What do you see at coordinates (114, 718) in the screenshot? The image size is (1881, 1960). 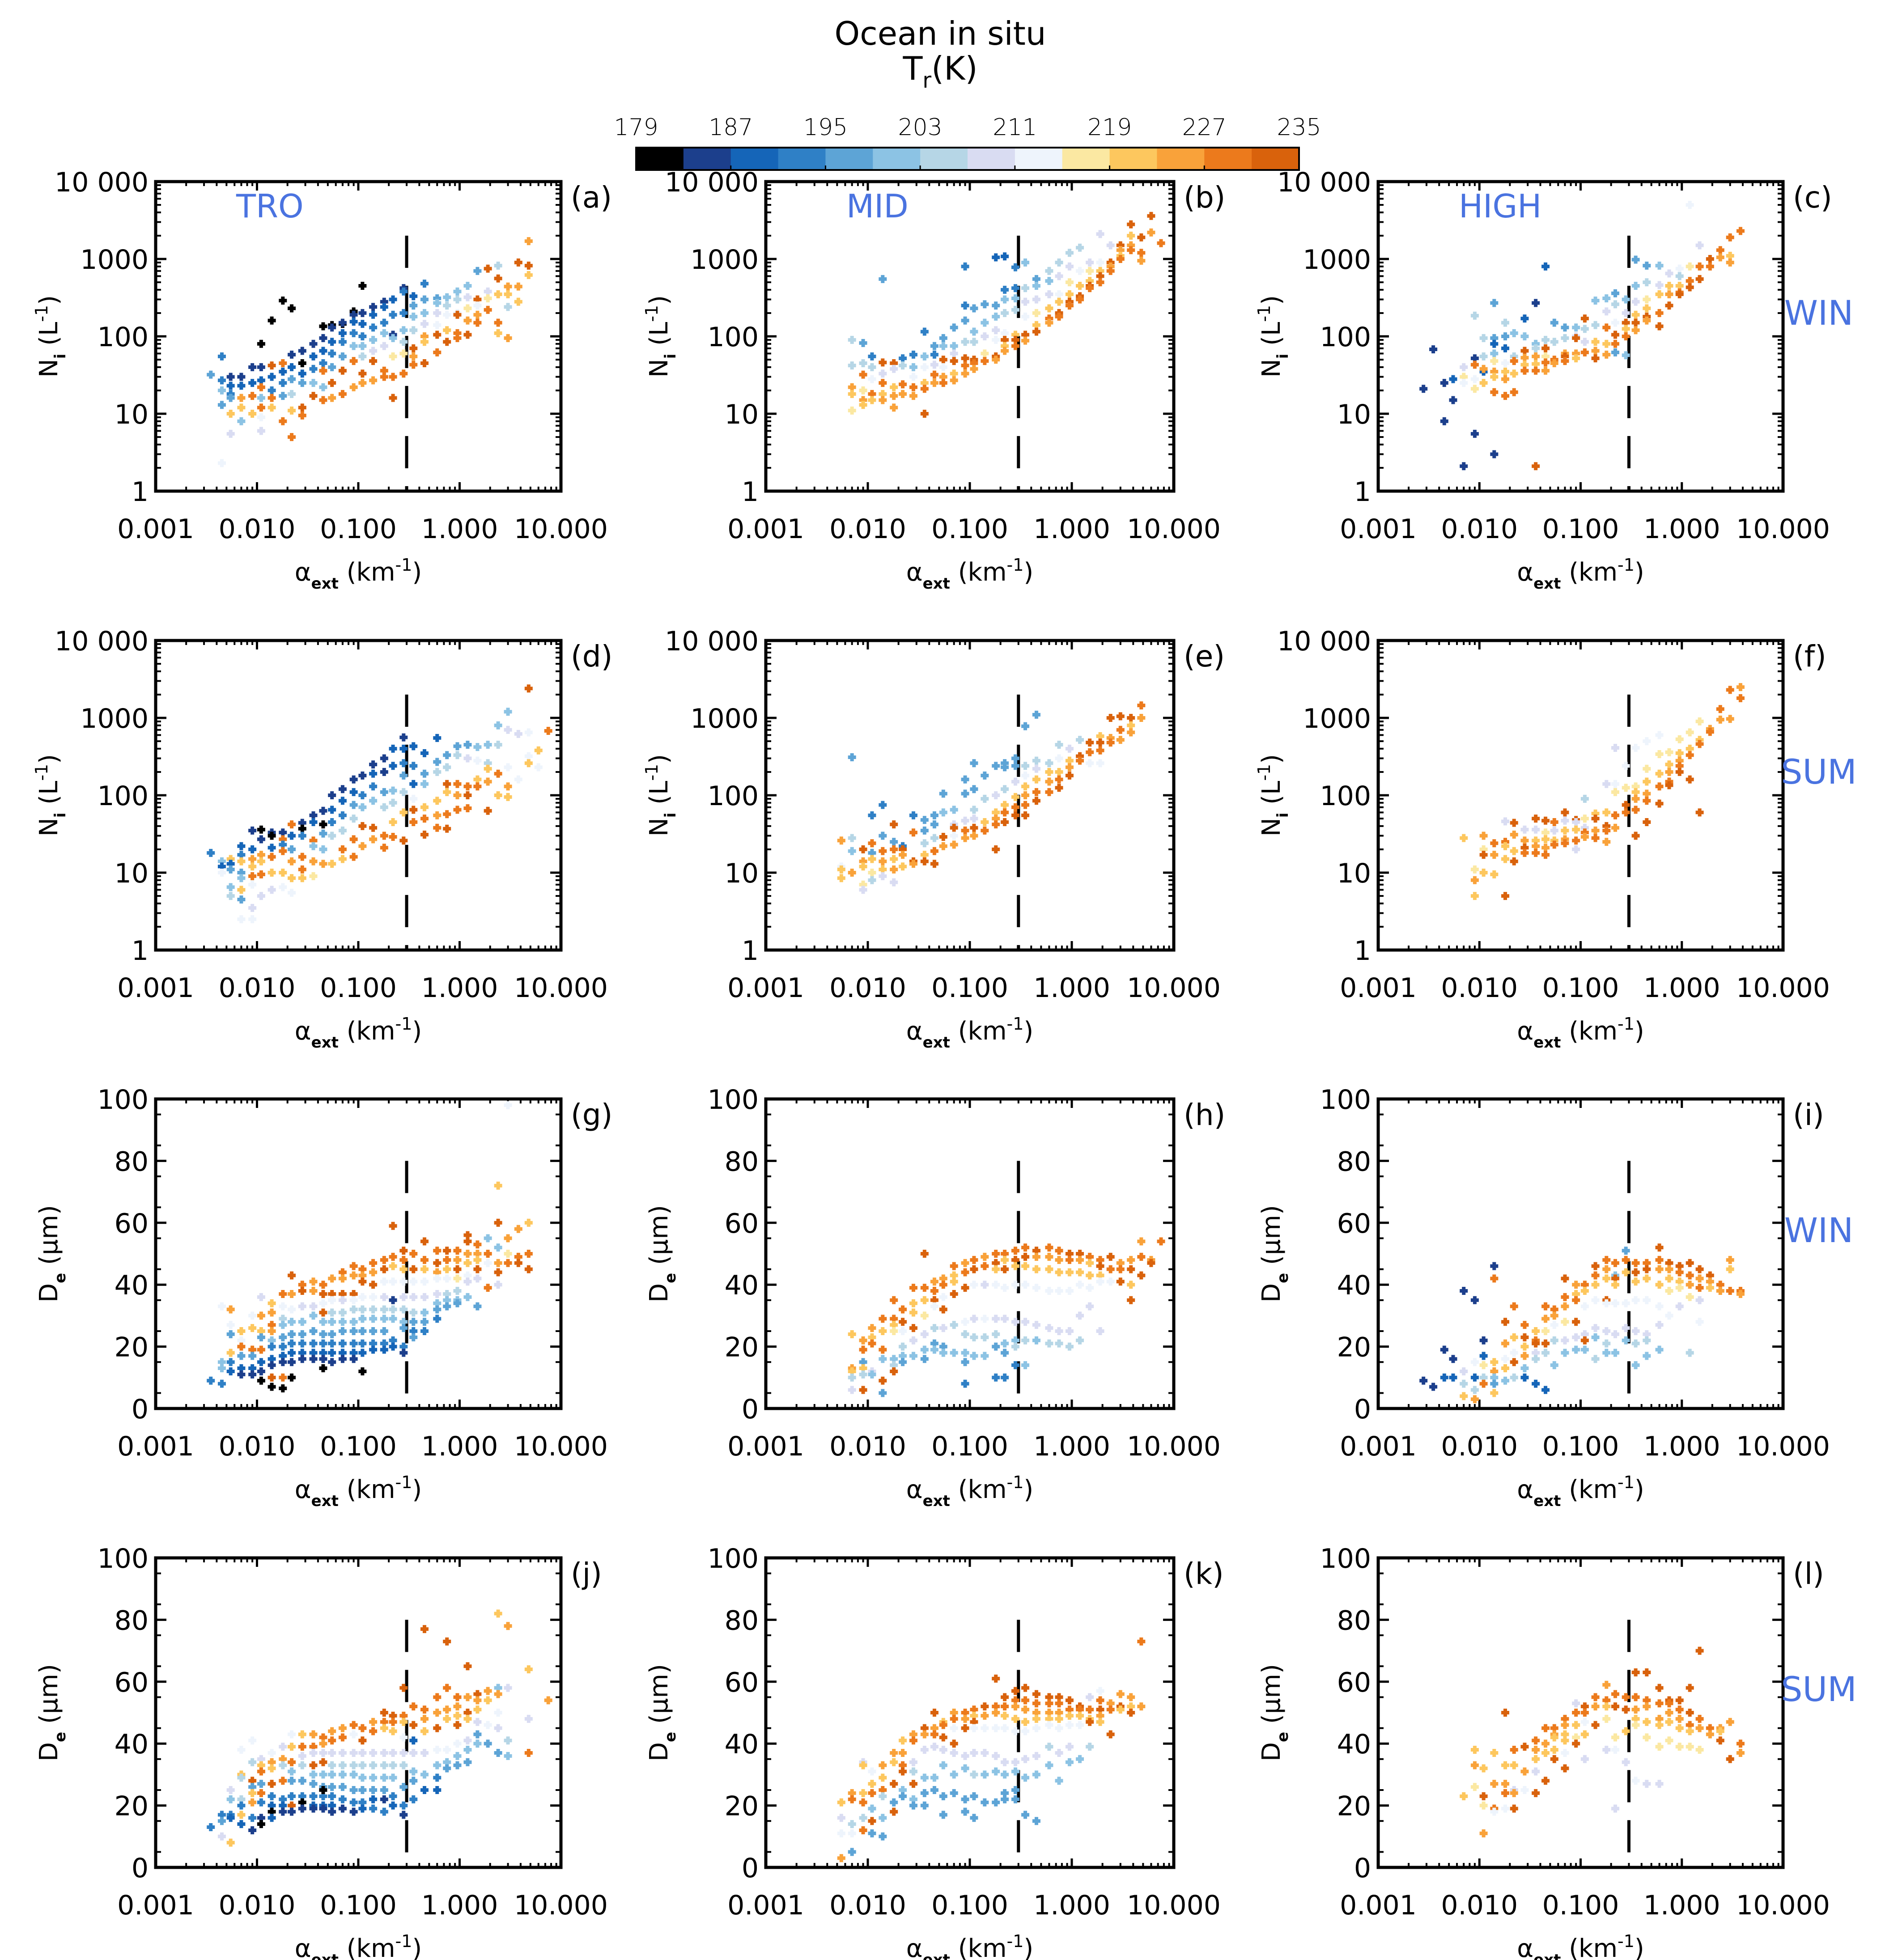 I see `y-tick-label: 1000` at bounding box center [114, 718].